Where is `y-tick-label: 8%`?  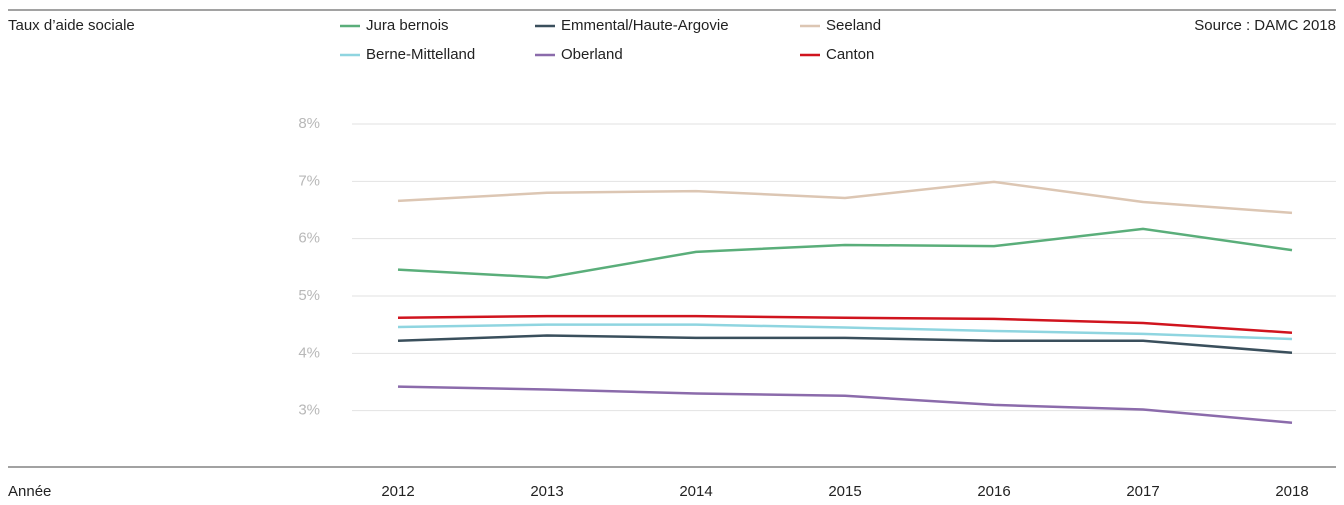 y-tick-label: 8% is located at coordinates (309, 123).